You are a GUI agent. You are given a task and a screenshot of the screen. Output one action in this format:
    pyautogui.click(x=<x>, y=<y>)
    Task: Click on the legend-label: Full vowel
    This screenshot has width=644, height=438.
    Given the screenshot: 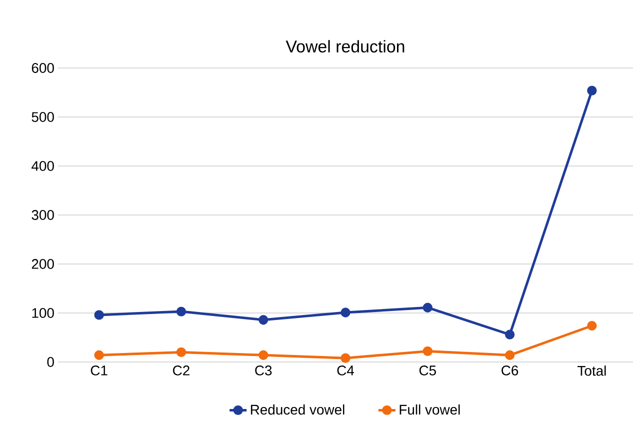 What is the action you would take?
    pyautogui.click(x=430, y=409)
    